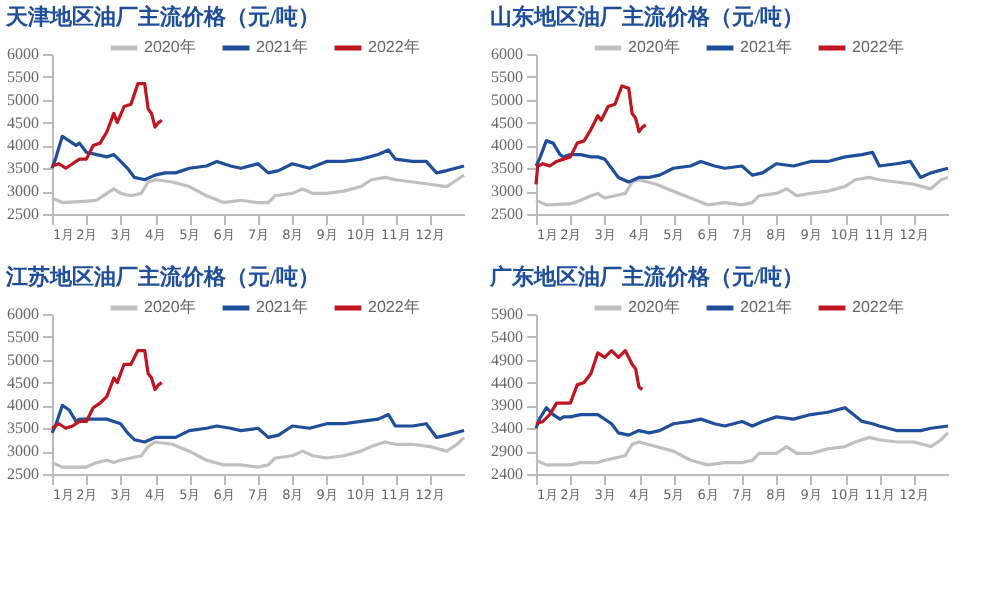 The width and height of the screenshot is (1000, 602). Describe the element at coordinates (507, 405) in the screenshot. I see `y-tick-label: 3900` at that location.